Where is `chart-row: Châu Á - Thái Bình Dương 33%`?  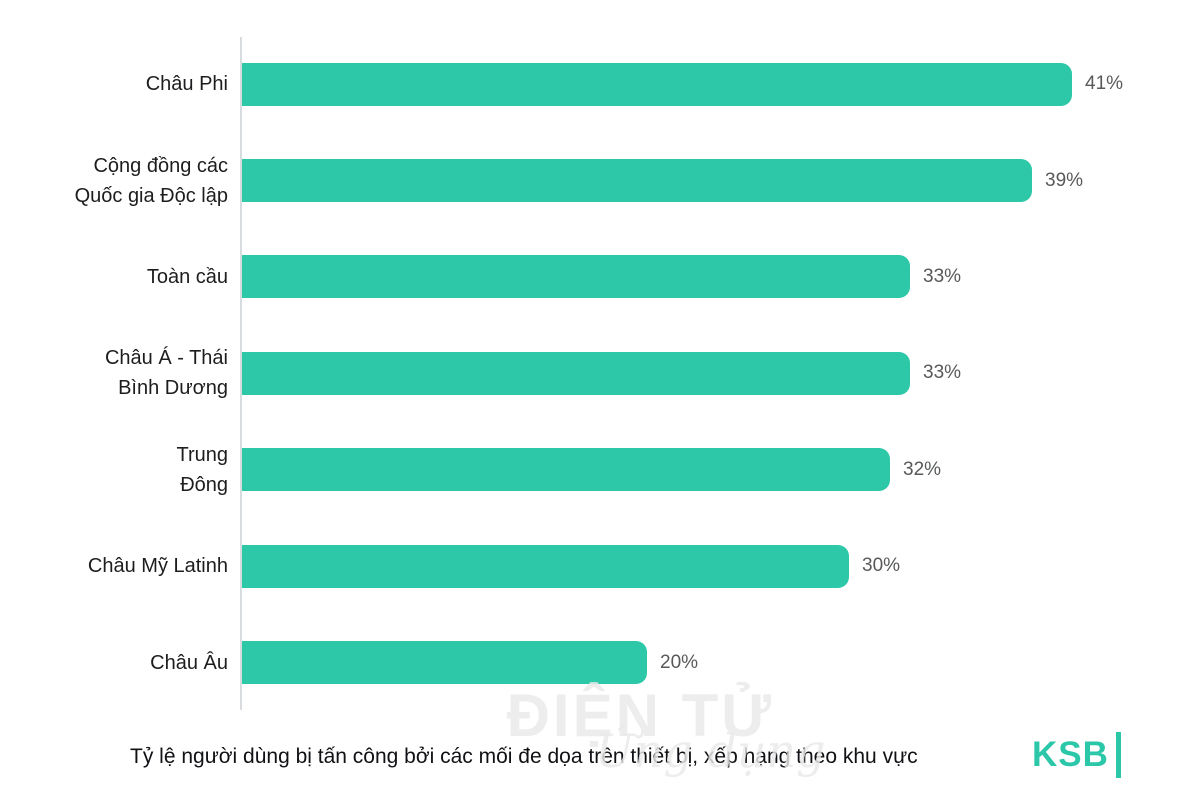
chart-row: Châu Á - Thái Bình Dương 33% is located at coordinates (600, 373).